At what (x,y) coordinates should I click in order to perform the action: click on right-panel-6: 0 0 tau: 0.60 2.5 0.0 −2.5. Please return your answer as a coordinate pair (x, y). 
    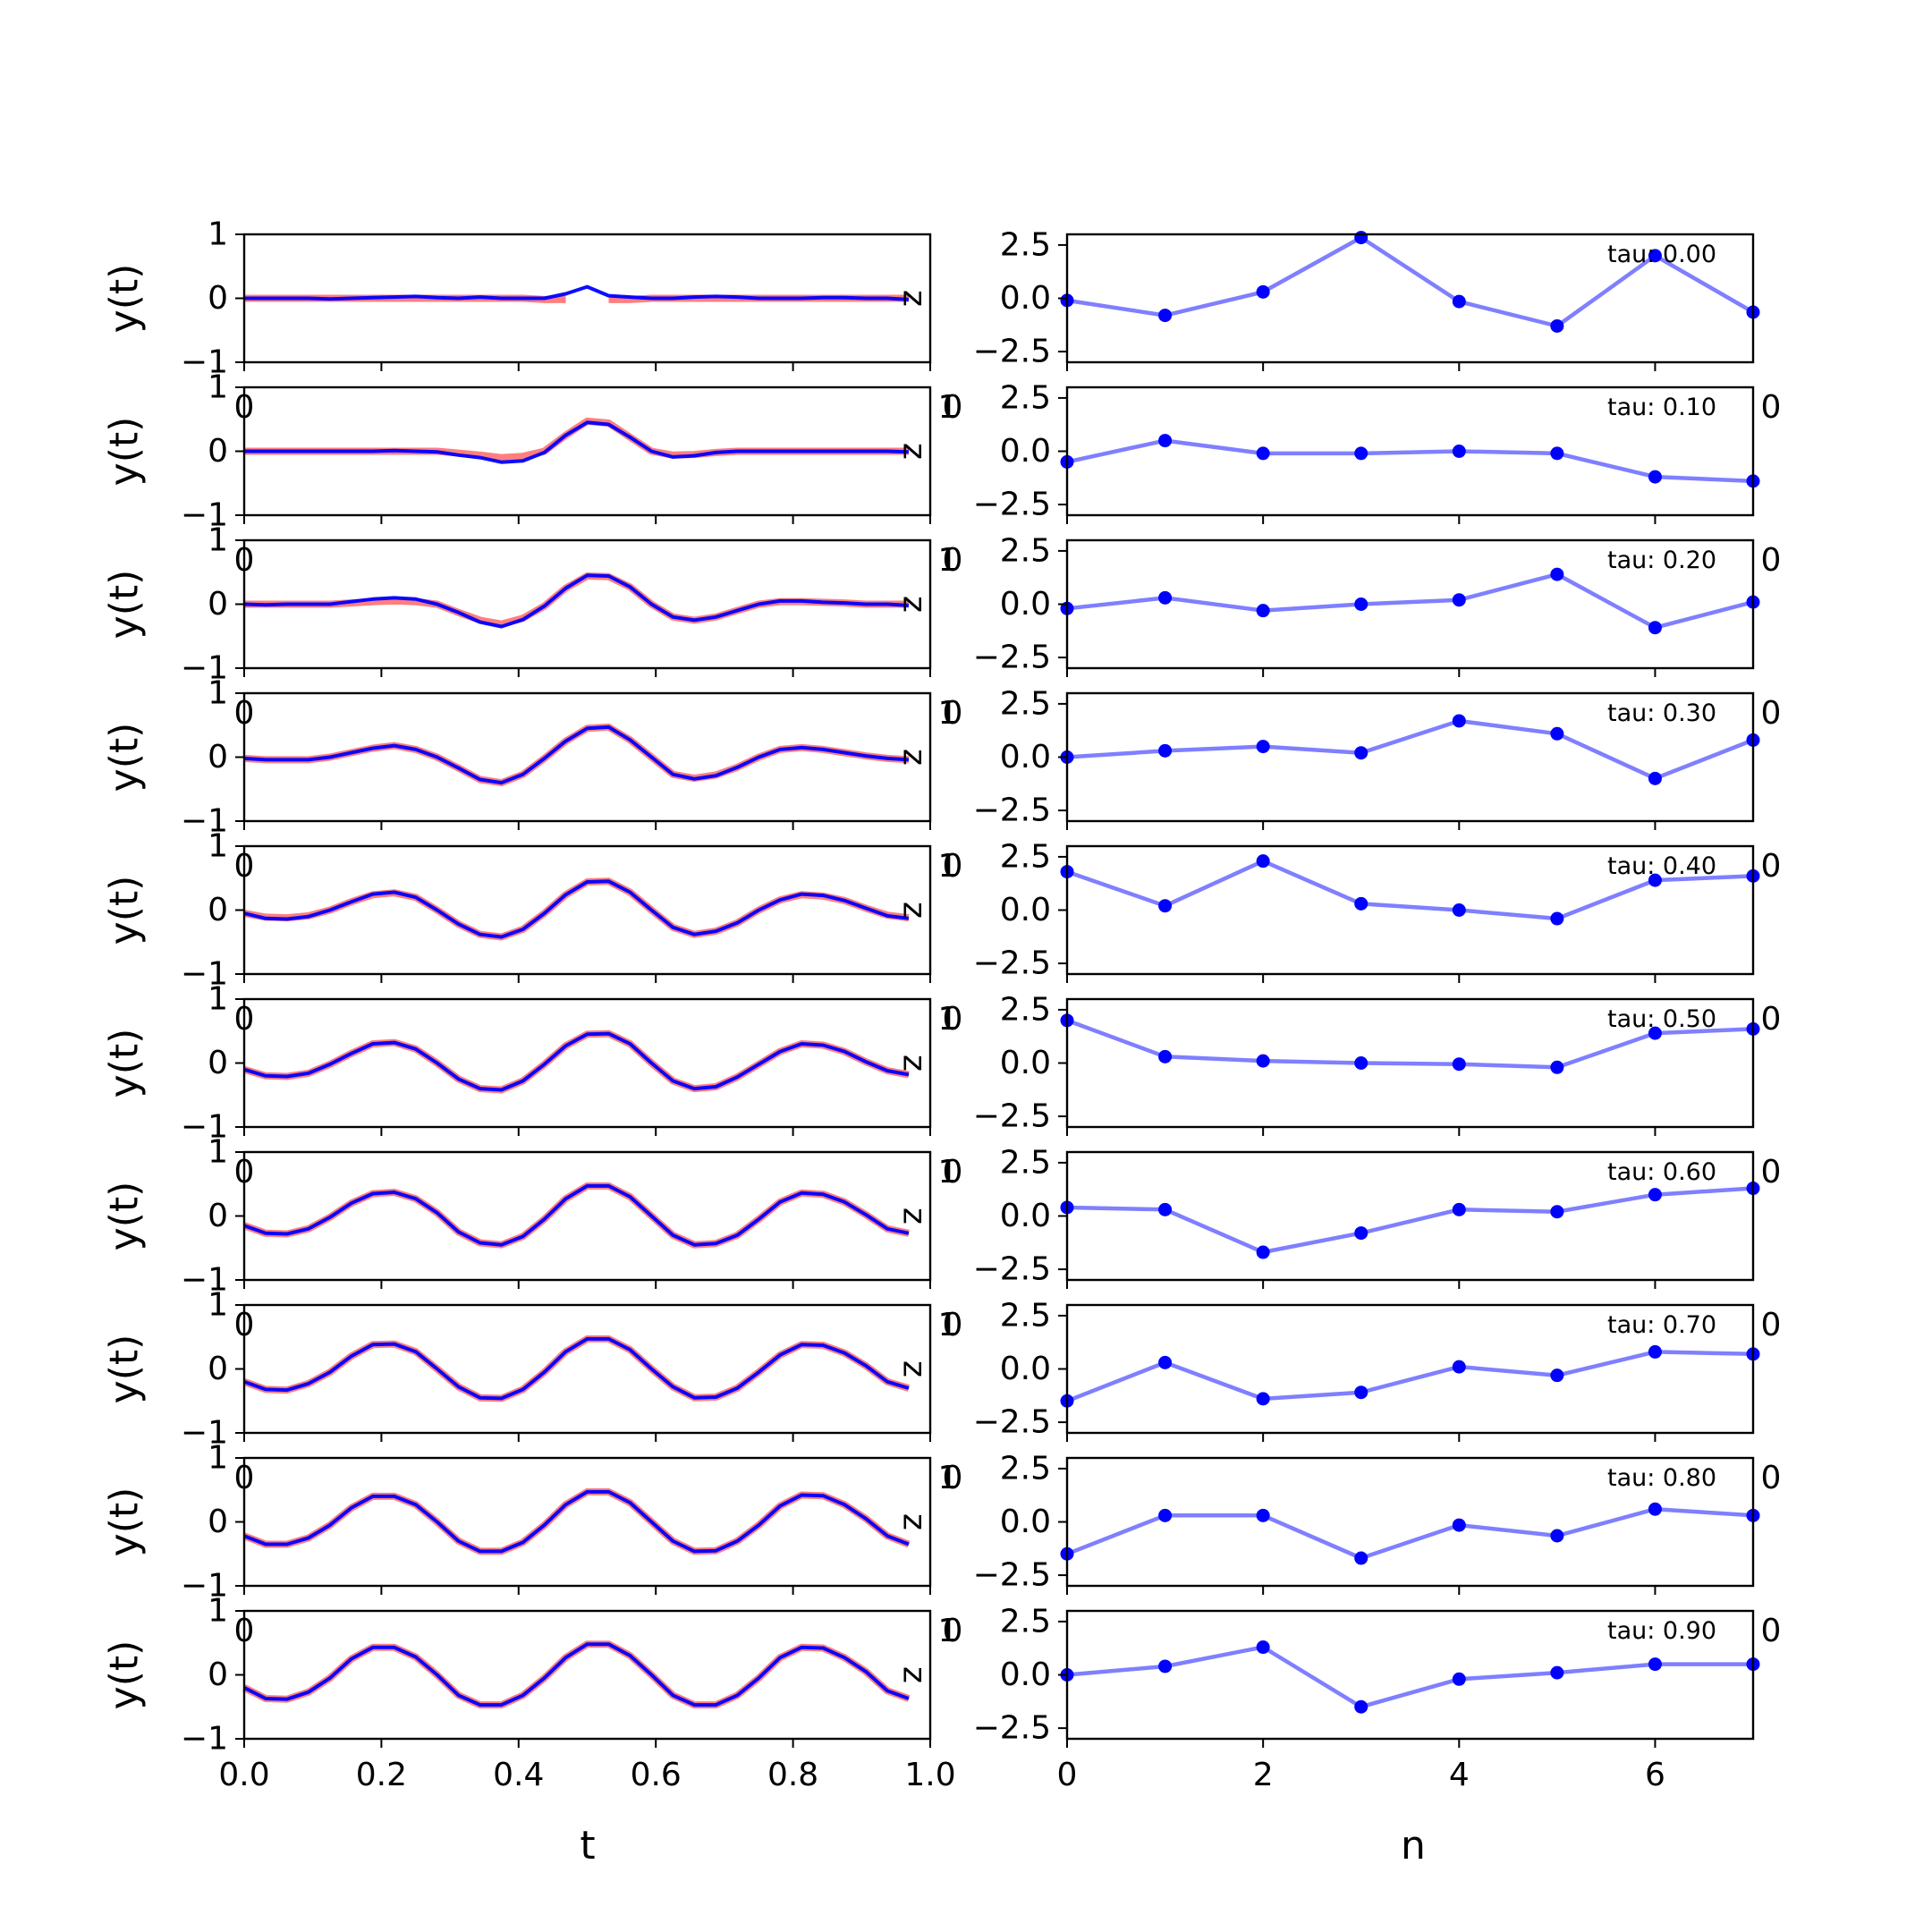
    Looking at the image, I should click on (1362, 1216).